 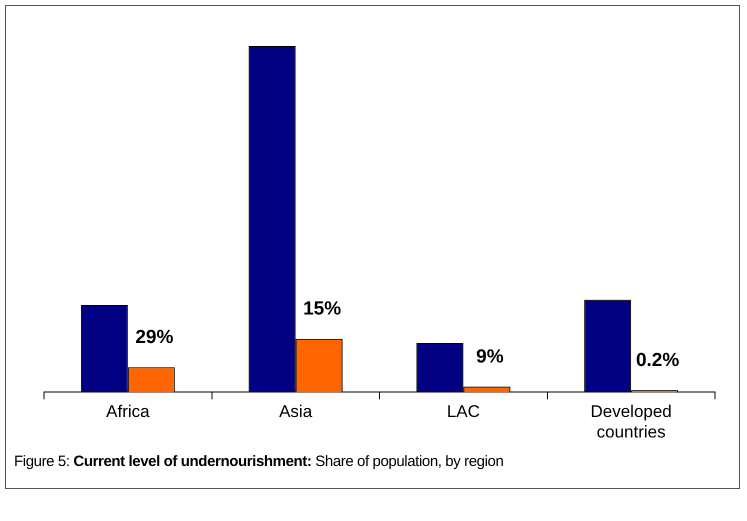 What do you see at coordinates (128, 412) in the screenshot?
I see `x-tick-label: Africa` at bounding box center [128, 412].